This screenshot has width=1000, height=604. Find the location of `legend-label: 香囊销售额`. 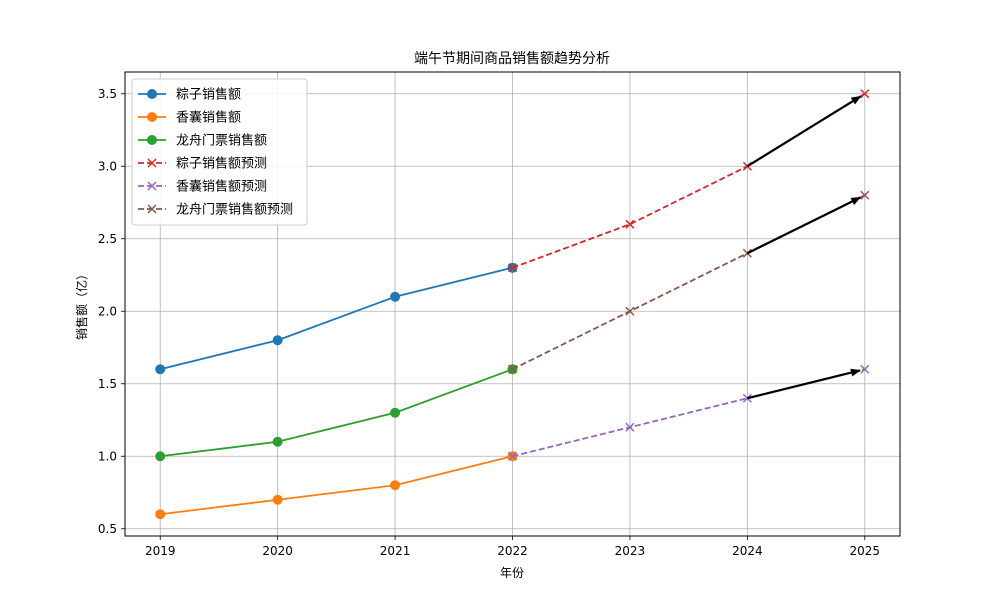

legend-label: 香囊销售额 is located at coordinates (208, 118).